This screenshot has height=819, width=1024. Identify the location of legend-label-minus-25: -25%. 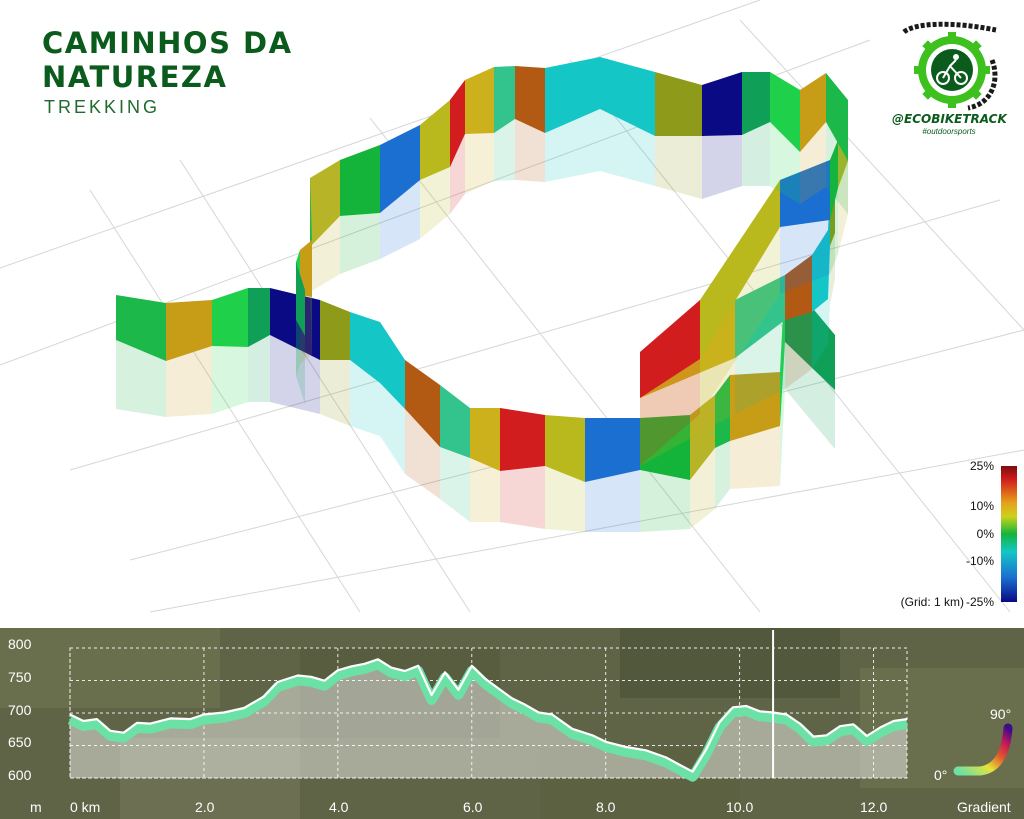
(979, 602).